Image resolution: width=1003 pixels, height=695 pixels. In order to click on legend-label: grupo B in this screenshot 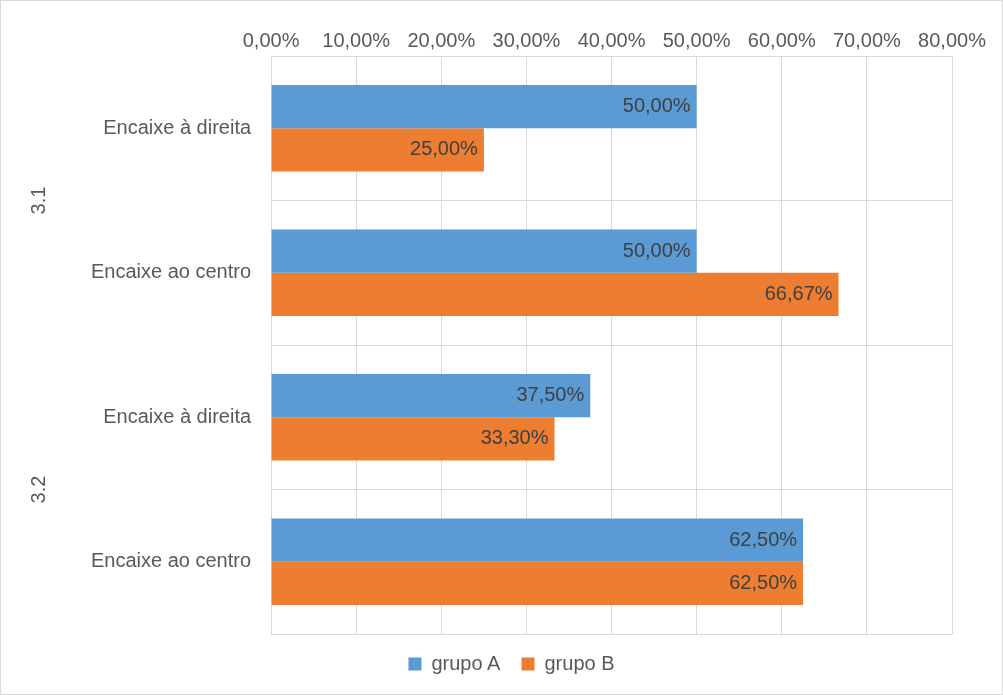, I will do `click(579, 662)`.